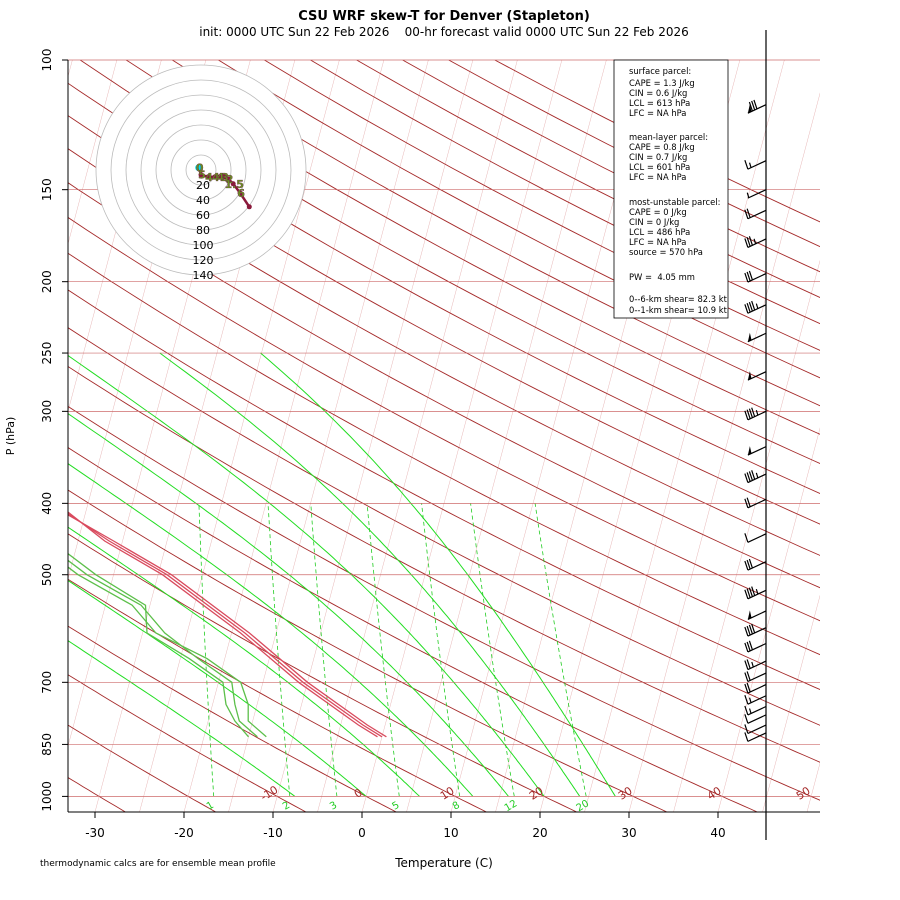 This screenshot has height=900, width=900. Describe the element at coordinates (444, 16) in the screenshot. I see `chart-title: CSU WRF skew-T for Denver (Stapleton)` at that location.